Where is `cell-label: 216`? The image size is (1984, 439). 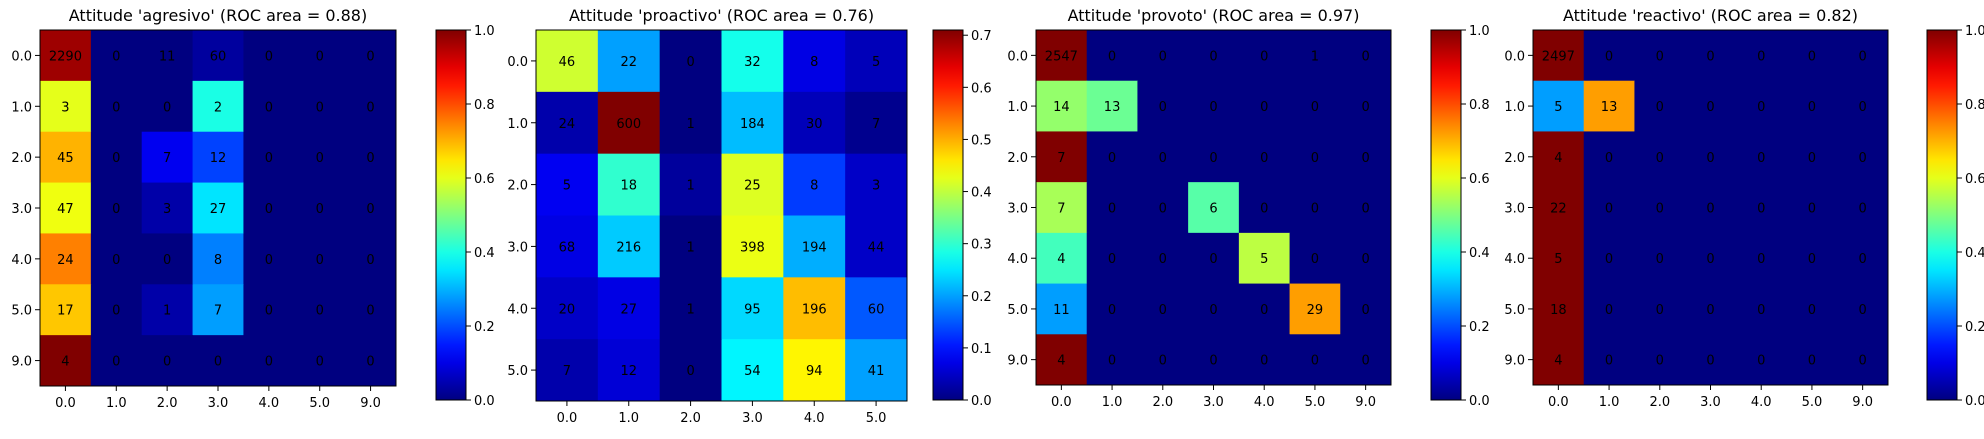 cell-label: 216 is located at coordinates (628, 247).